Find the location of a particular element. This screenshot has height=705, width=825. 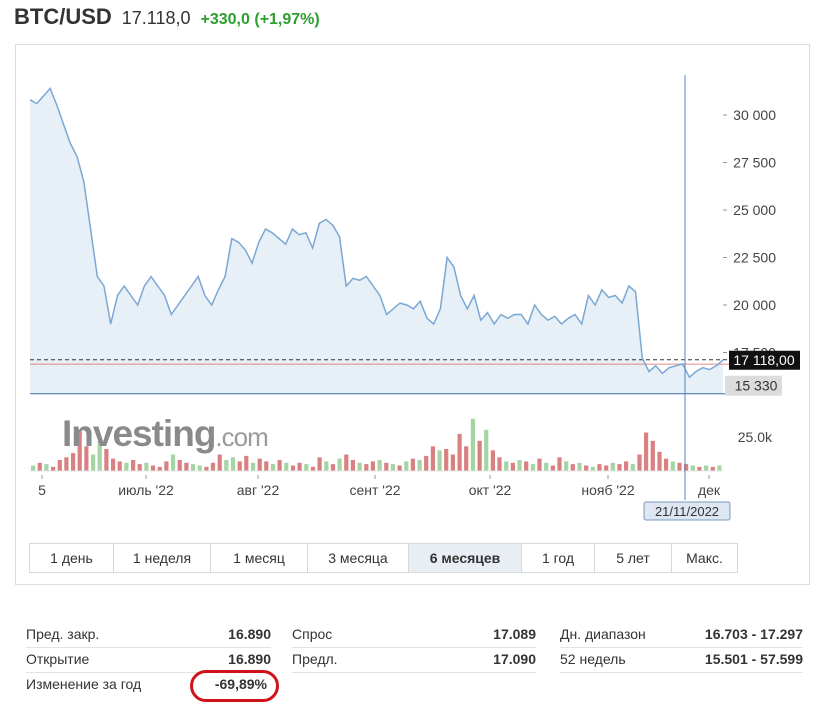

investing-logo: Investing.com is located at coordinates (165, 434).